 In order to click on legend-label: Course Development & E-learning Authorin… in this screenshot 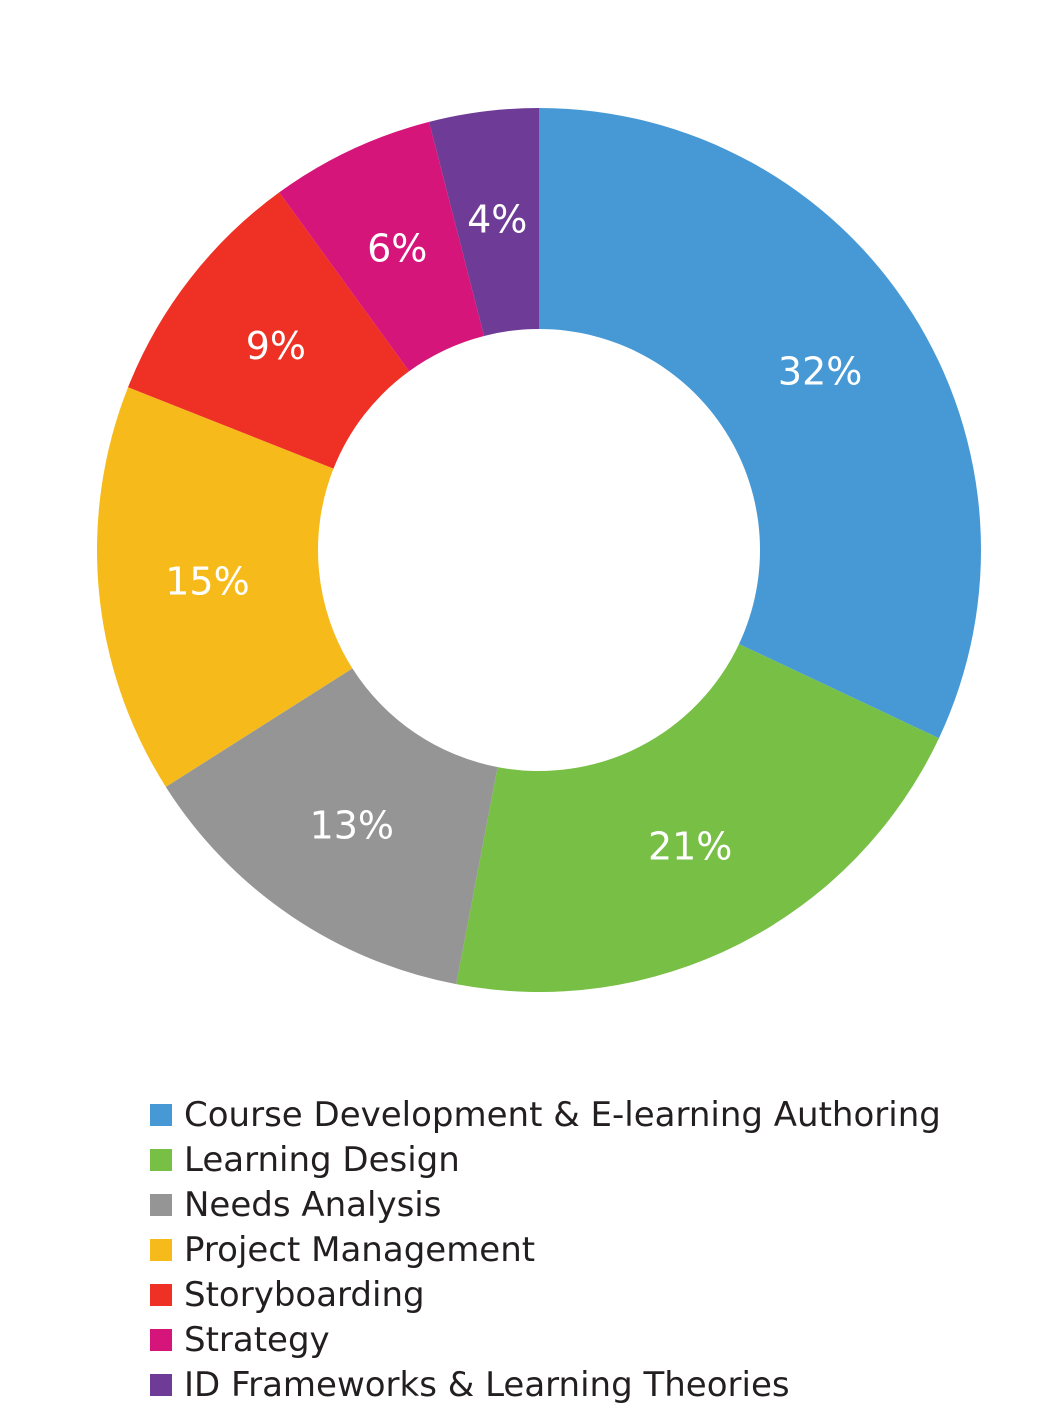, I will do `click(562, 1114)`.